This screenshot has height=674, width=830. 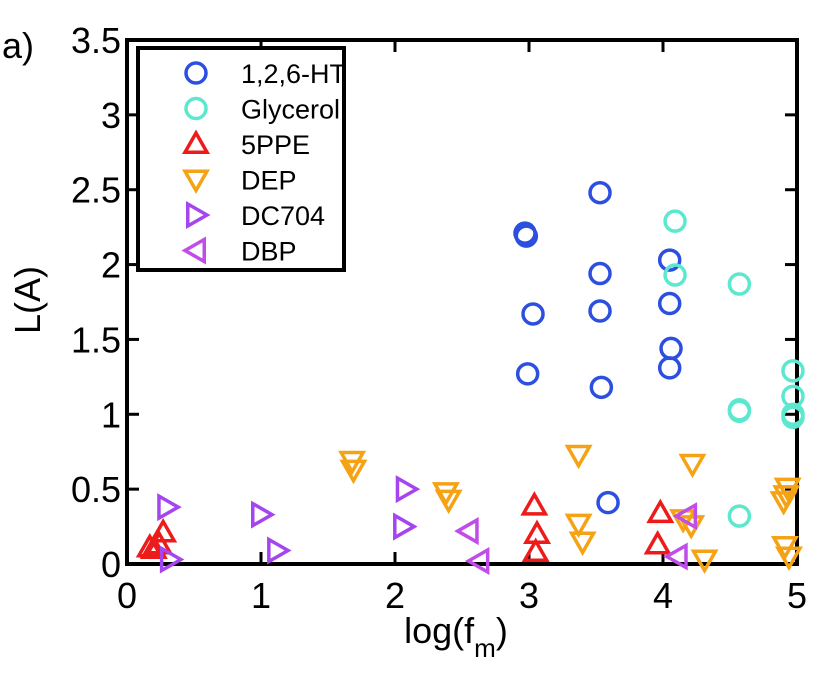 What do you see at coordinates (395, 595) in the screenshot?
I see `x-tick-label: 2` at bounding box center [395, 595].